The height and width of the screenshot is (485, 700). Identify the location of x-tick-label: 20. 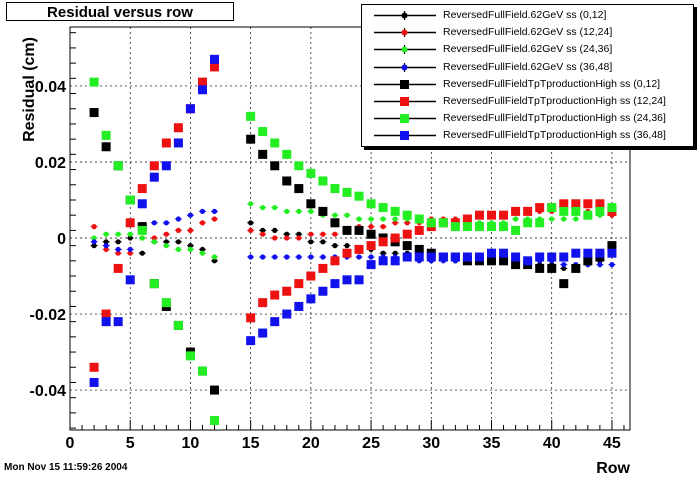
(311, 443).